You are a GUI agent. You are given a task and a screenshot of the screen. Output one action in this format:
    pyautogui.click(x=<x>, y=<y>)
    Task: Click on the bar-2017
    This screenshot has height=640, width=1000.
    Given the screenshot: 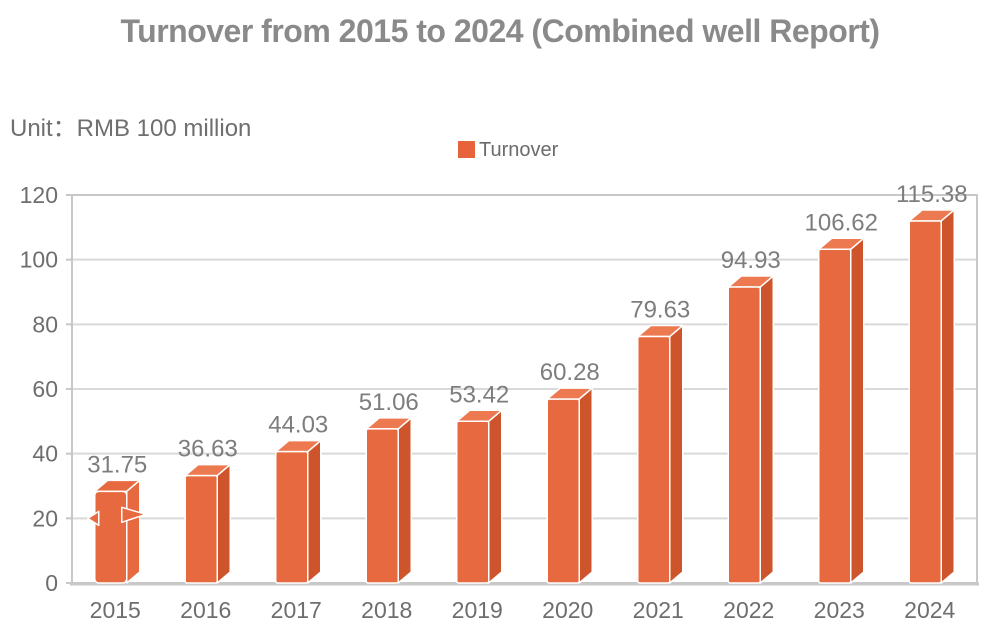 What is the action you would take?
    pyautogui.click(x=298, y=511)
    